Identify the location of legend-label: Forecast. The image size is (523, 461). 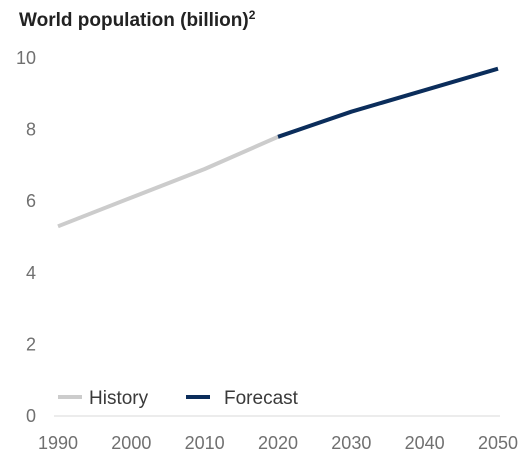
(261, 398).